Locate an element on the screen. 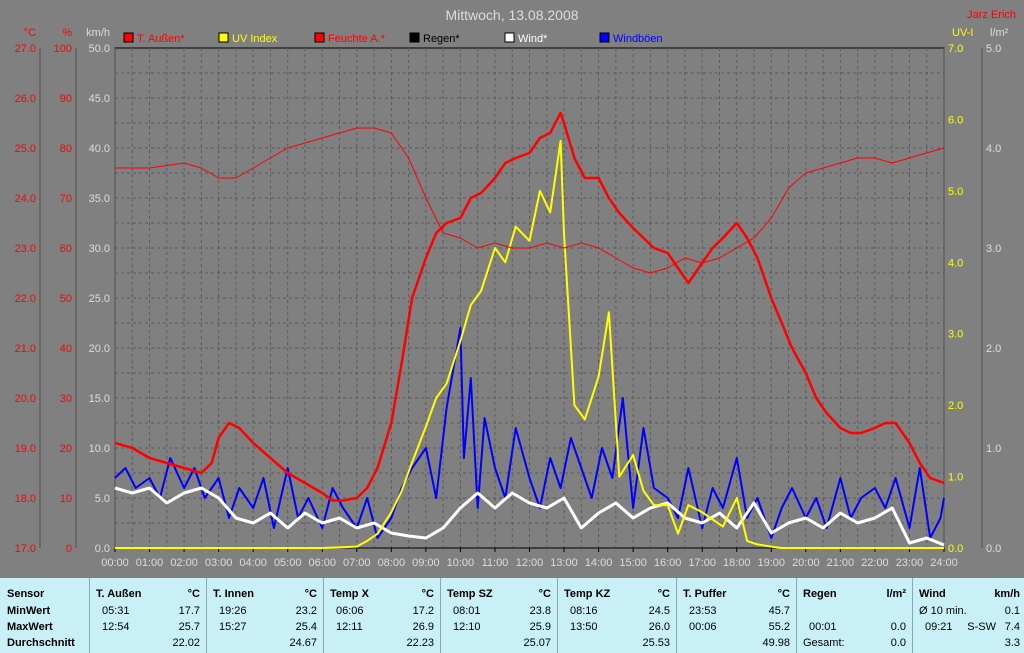  sensor-name: Temp SZ is located at coordinates (470, 594).